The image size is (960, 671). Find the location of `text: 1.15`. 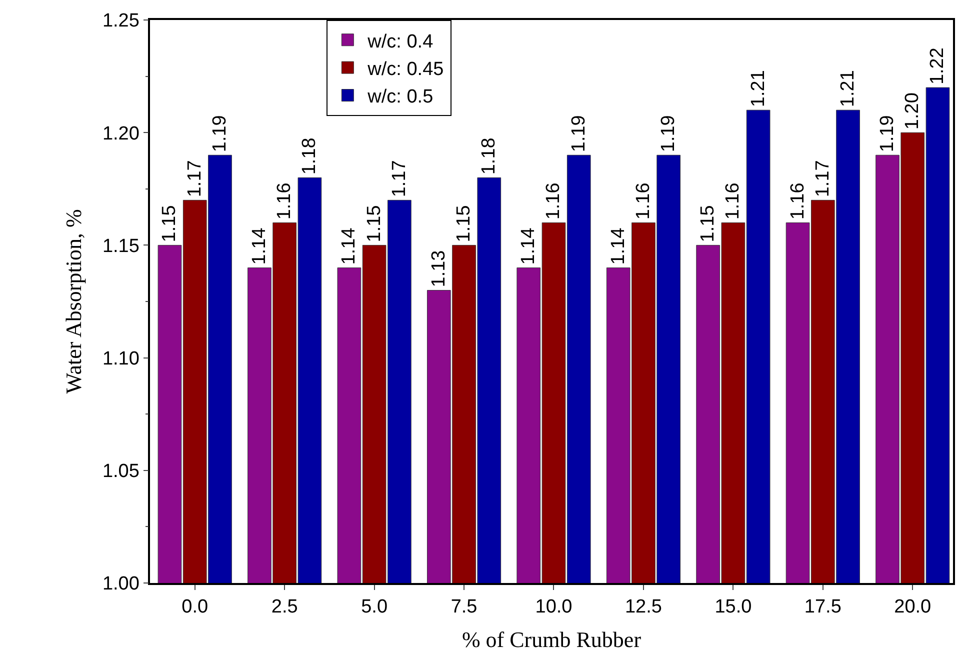

text: 1.15 is located at coordinates (121, 246).